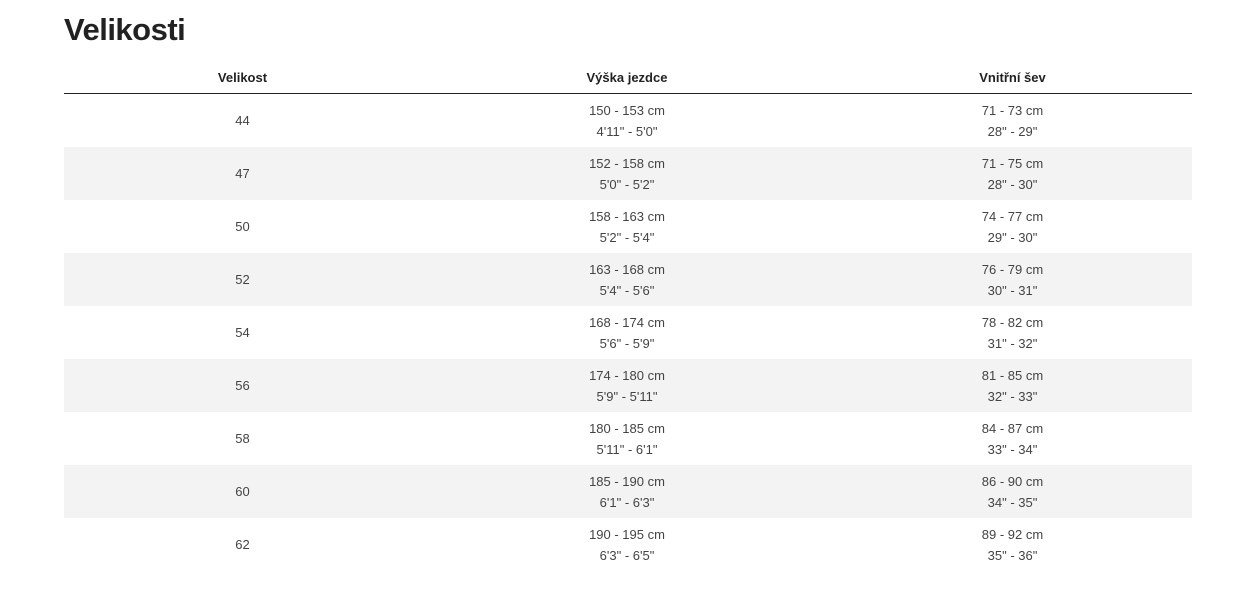  What do you see at coordinates (1012, 343) in the screenshot?
I see `inseam-in: 31" - 32"` at bounding box center [1012, 343].